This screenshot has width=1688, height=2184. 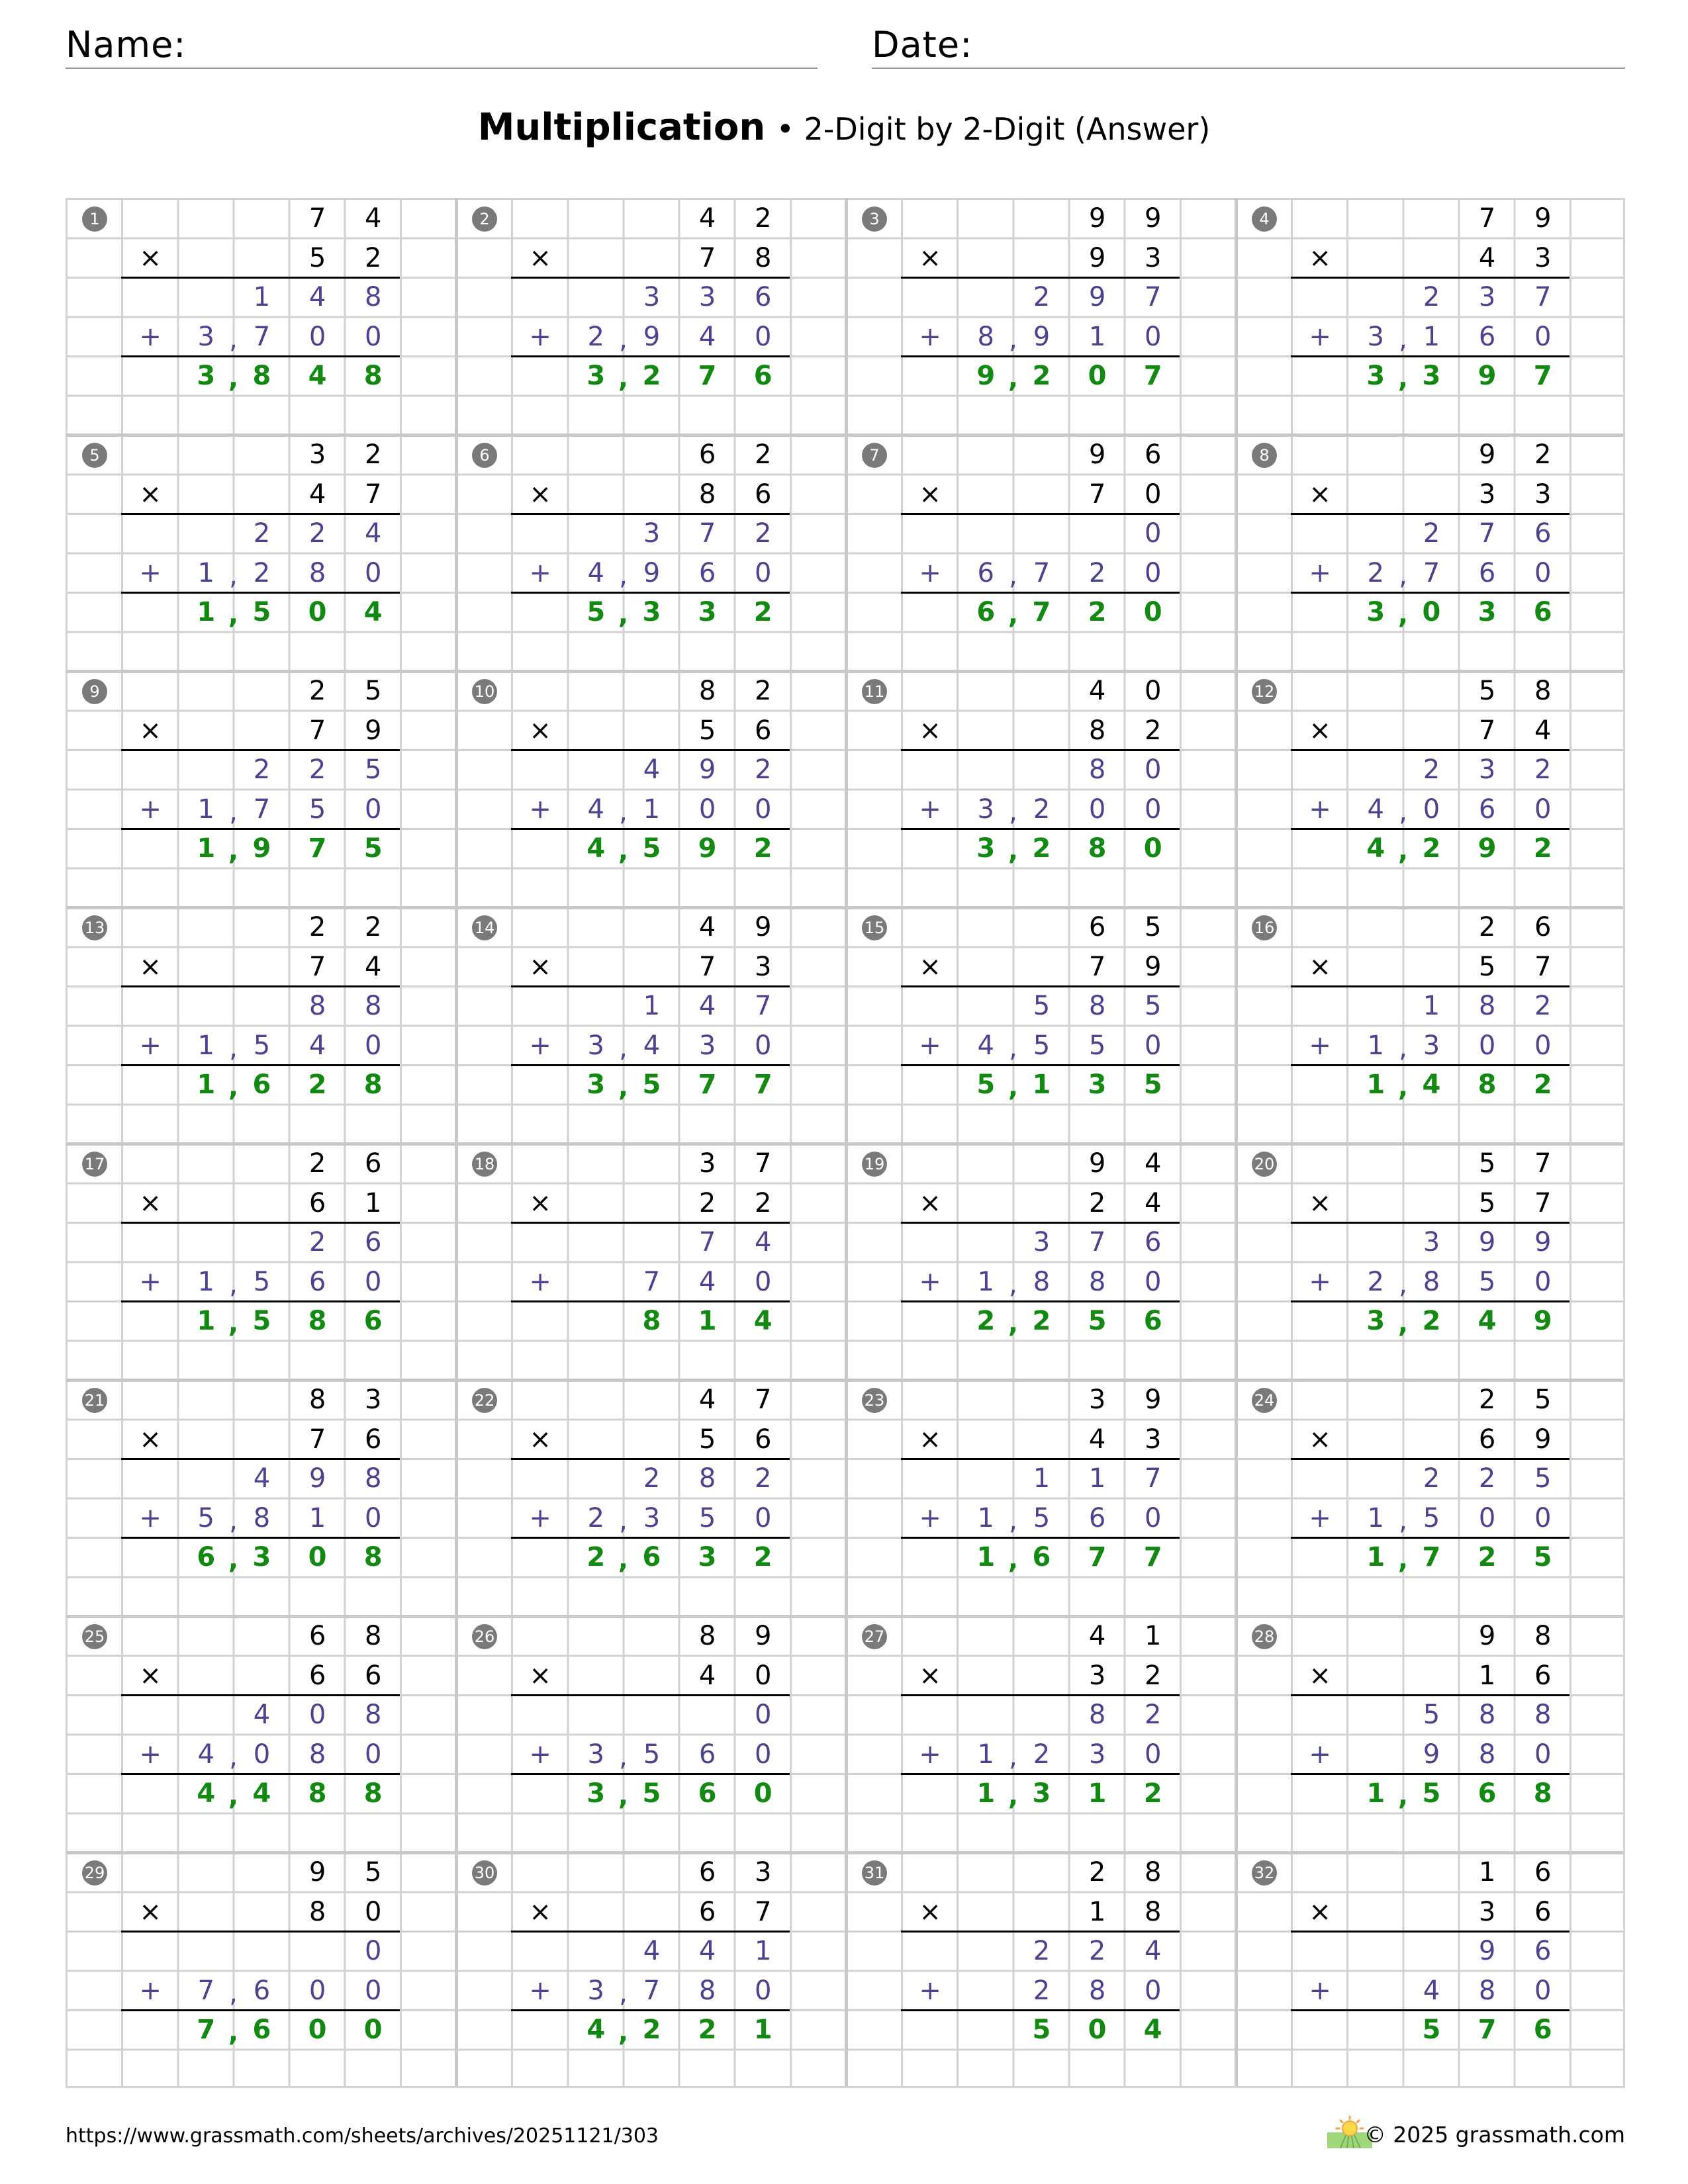 What do you see at coordinates (442, 68) in the screenshot?
I see `name-field` at bounding box center [442, 68].